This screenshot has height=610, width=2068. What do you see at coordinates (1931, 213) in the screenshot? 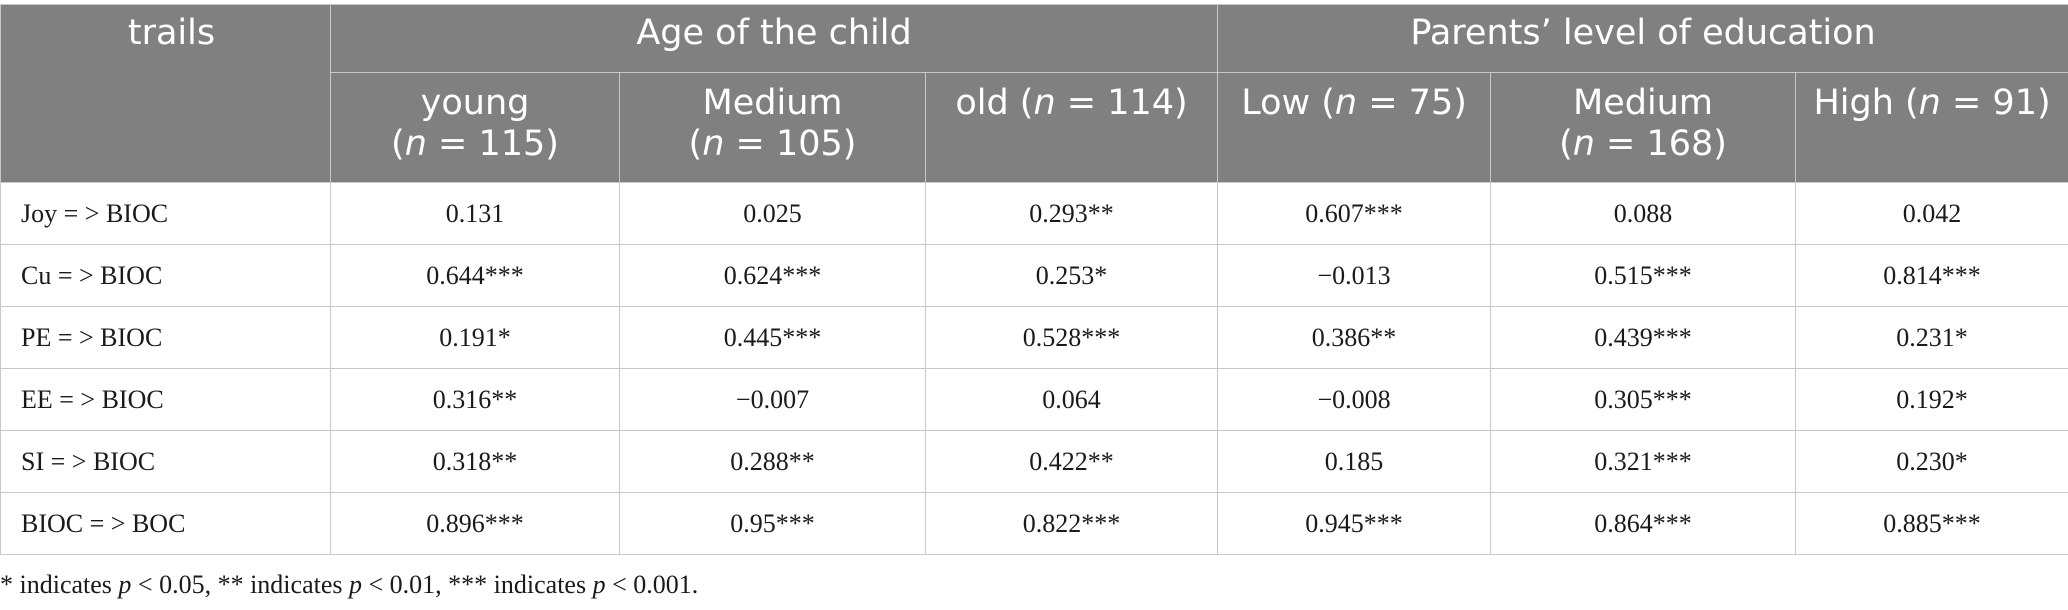
I see `table-cell: 0.042` at bounding box center [1931, 213].